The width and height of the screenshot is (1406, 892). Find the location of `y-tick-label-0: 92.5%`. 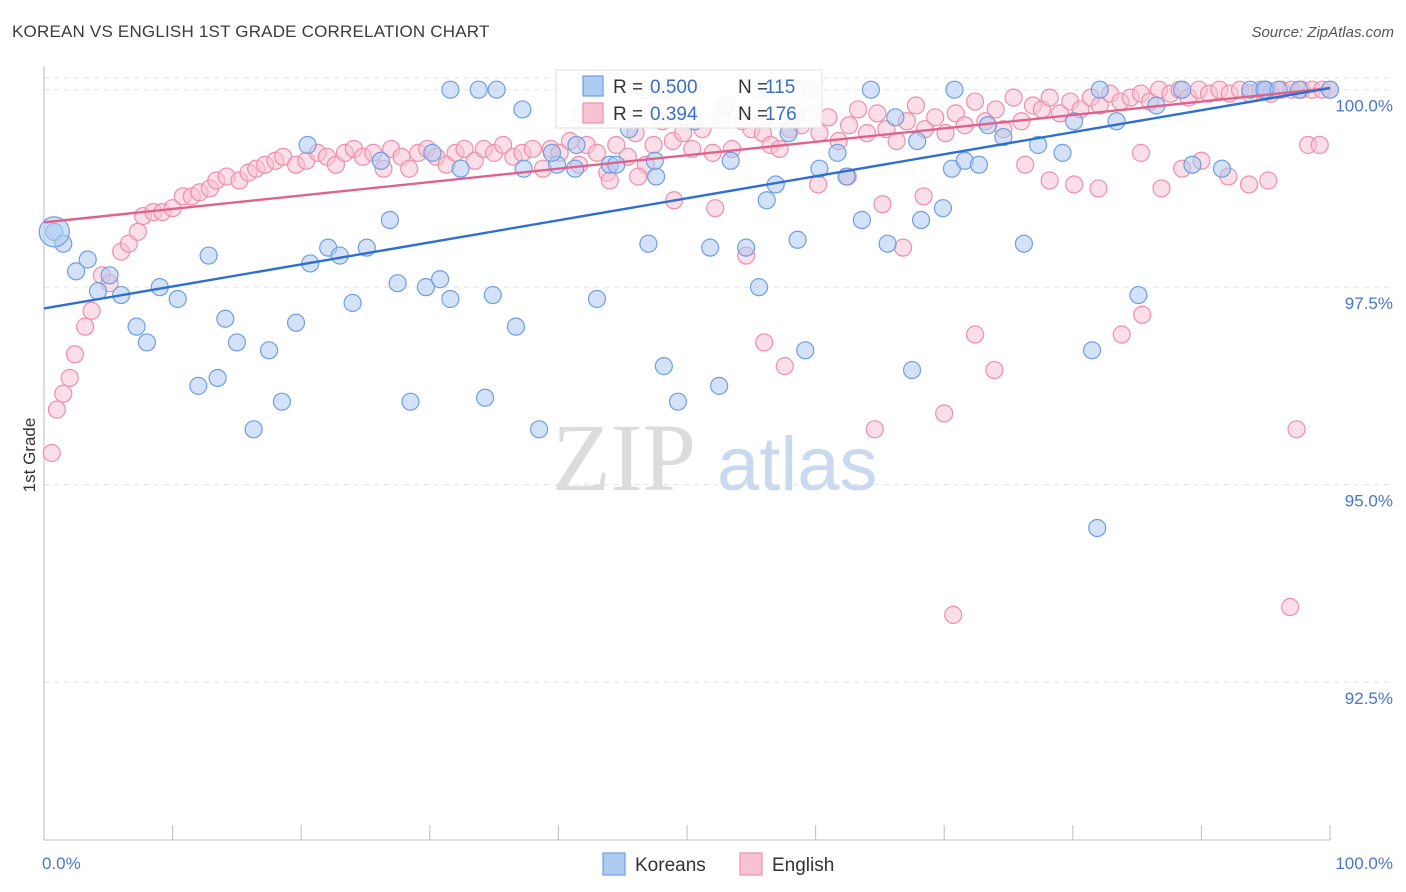

y-tick-label-0: 92.5% is located at coordinates (1369, 698).